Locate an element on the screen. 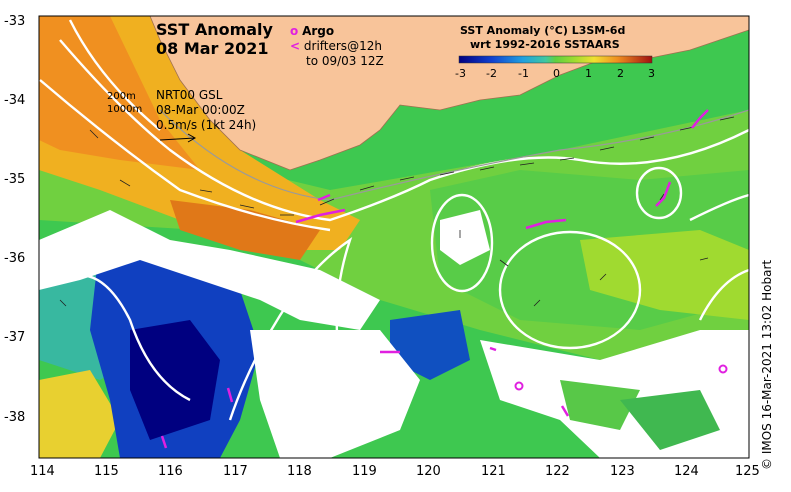 This screenshot has width=791, height=492. title-date: 08 Mar 2021 is located at coordinates (212, 48).